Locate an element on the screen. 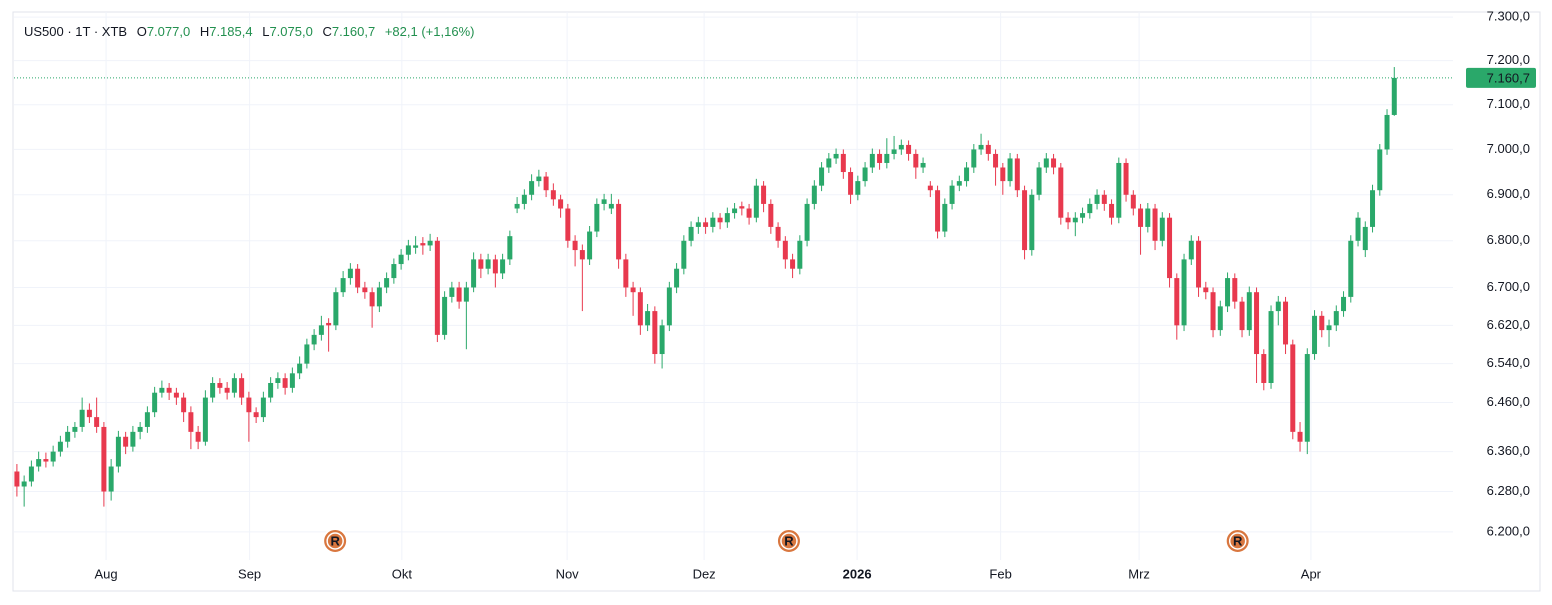  x-tick-label: Nov is located at coordinates (568, 573).